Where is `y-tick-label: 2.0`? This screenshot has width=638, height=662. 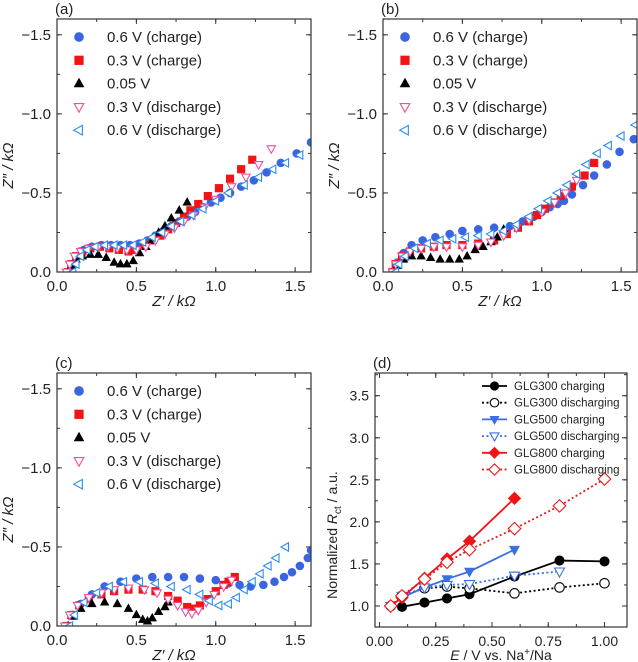 y-tick-label: 2.0 is located at coordinates (360, 522).